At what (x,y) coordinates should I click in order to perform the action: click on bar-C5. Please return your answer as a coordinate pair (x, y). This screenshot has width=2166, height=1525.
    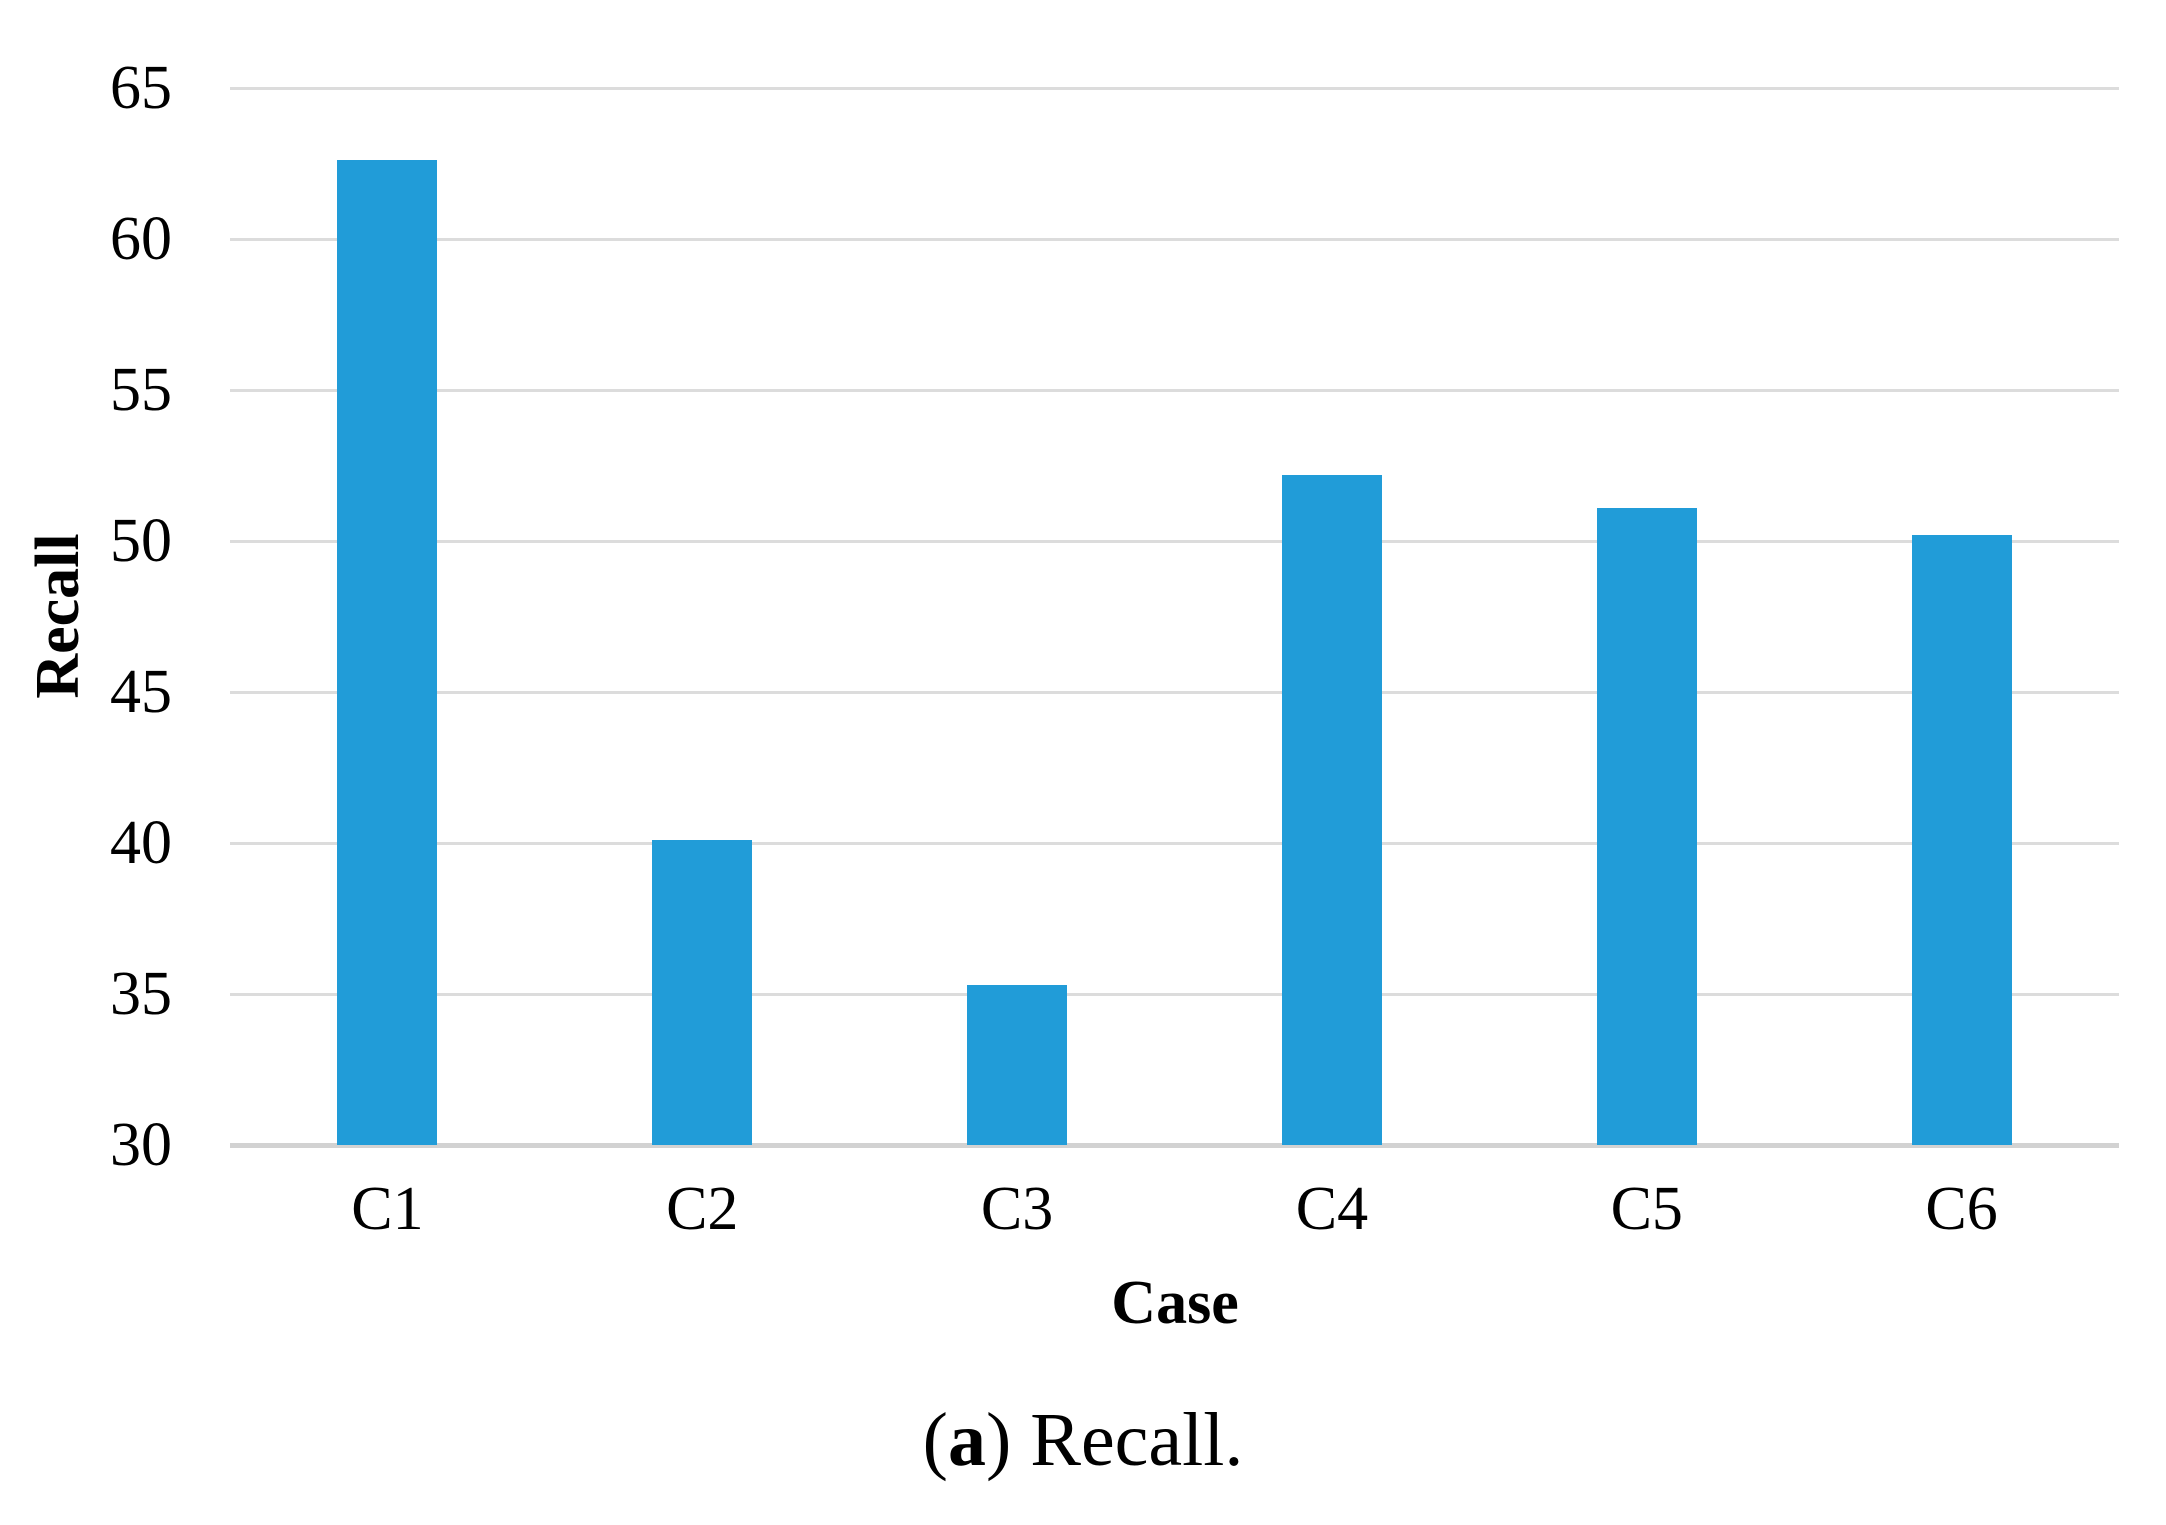
    Looking at the image, I should click on (1646, 826).